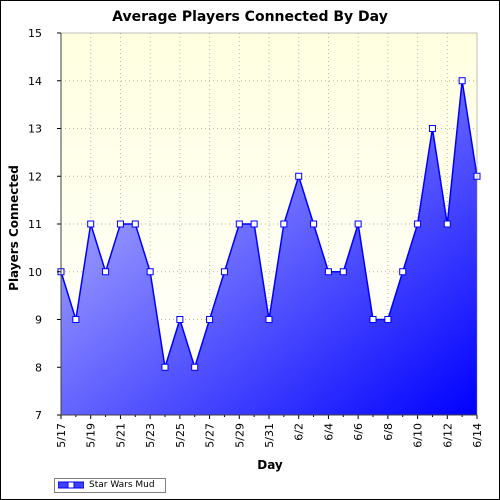 This screenshot has height=500, width=500. I want to click on y-tick-label: 14, so click(35, 81).